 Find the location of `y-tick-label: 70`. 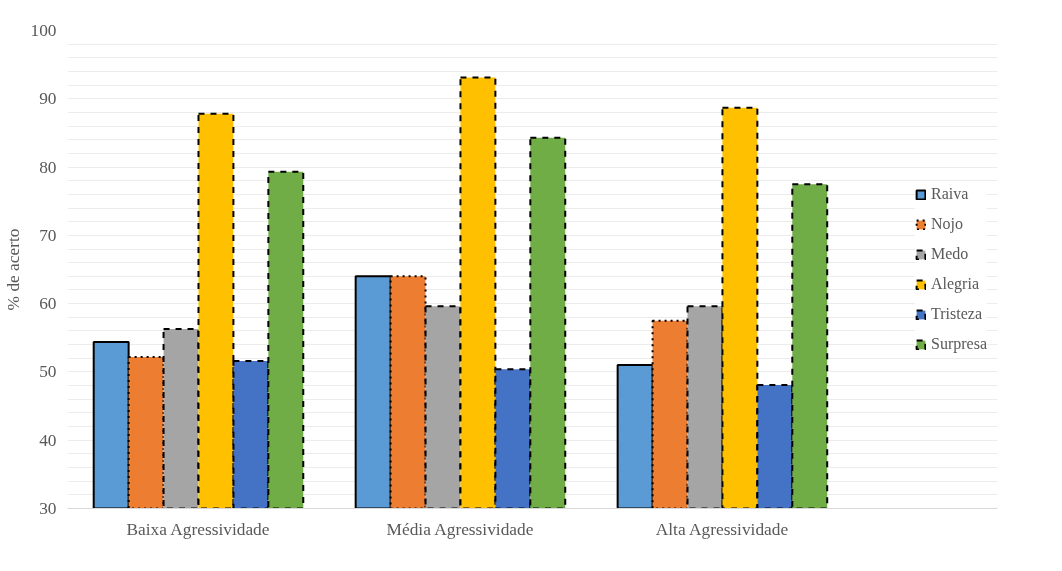

y-tick-label: 70 is located at coordinates (48, 235).